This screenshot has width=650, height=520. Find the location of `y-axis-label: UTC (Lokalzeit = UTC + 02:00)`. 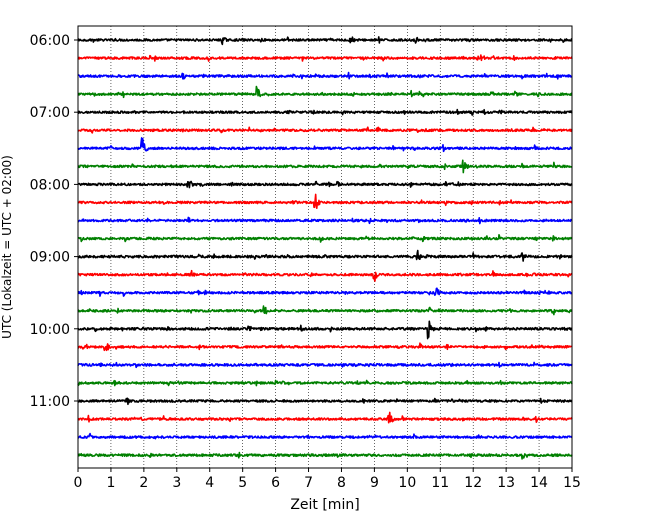

y-axis-label: UTC (Lokalzeit = UTC + 02:00) is located at coordinates (7, 247).